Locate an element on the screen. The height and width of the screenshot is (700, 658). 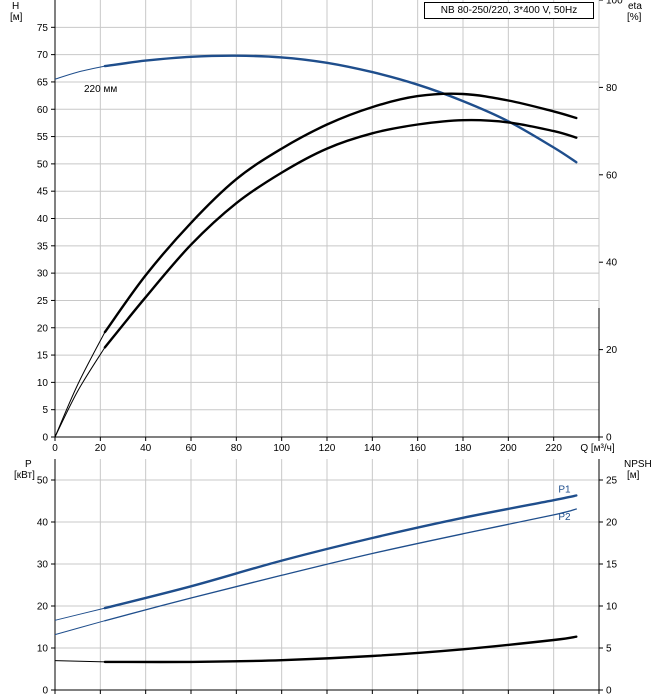
eta-axis-title: eta is located at coordinates (635, 6).